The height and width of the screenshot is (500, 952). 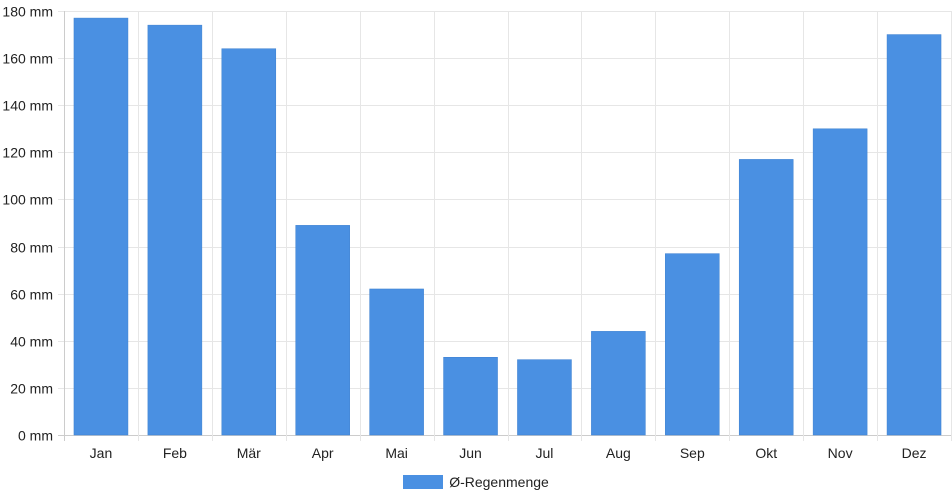 What do you see at coordinates (423, 482) in the screenshot?
I see `legend-swatch` at bounding box center [423, 482].